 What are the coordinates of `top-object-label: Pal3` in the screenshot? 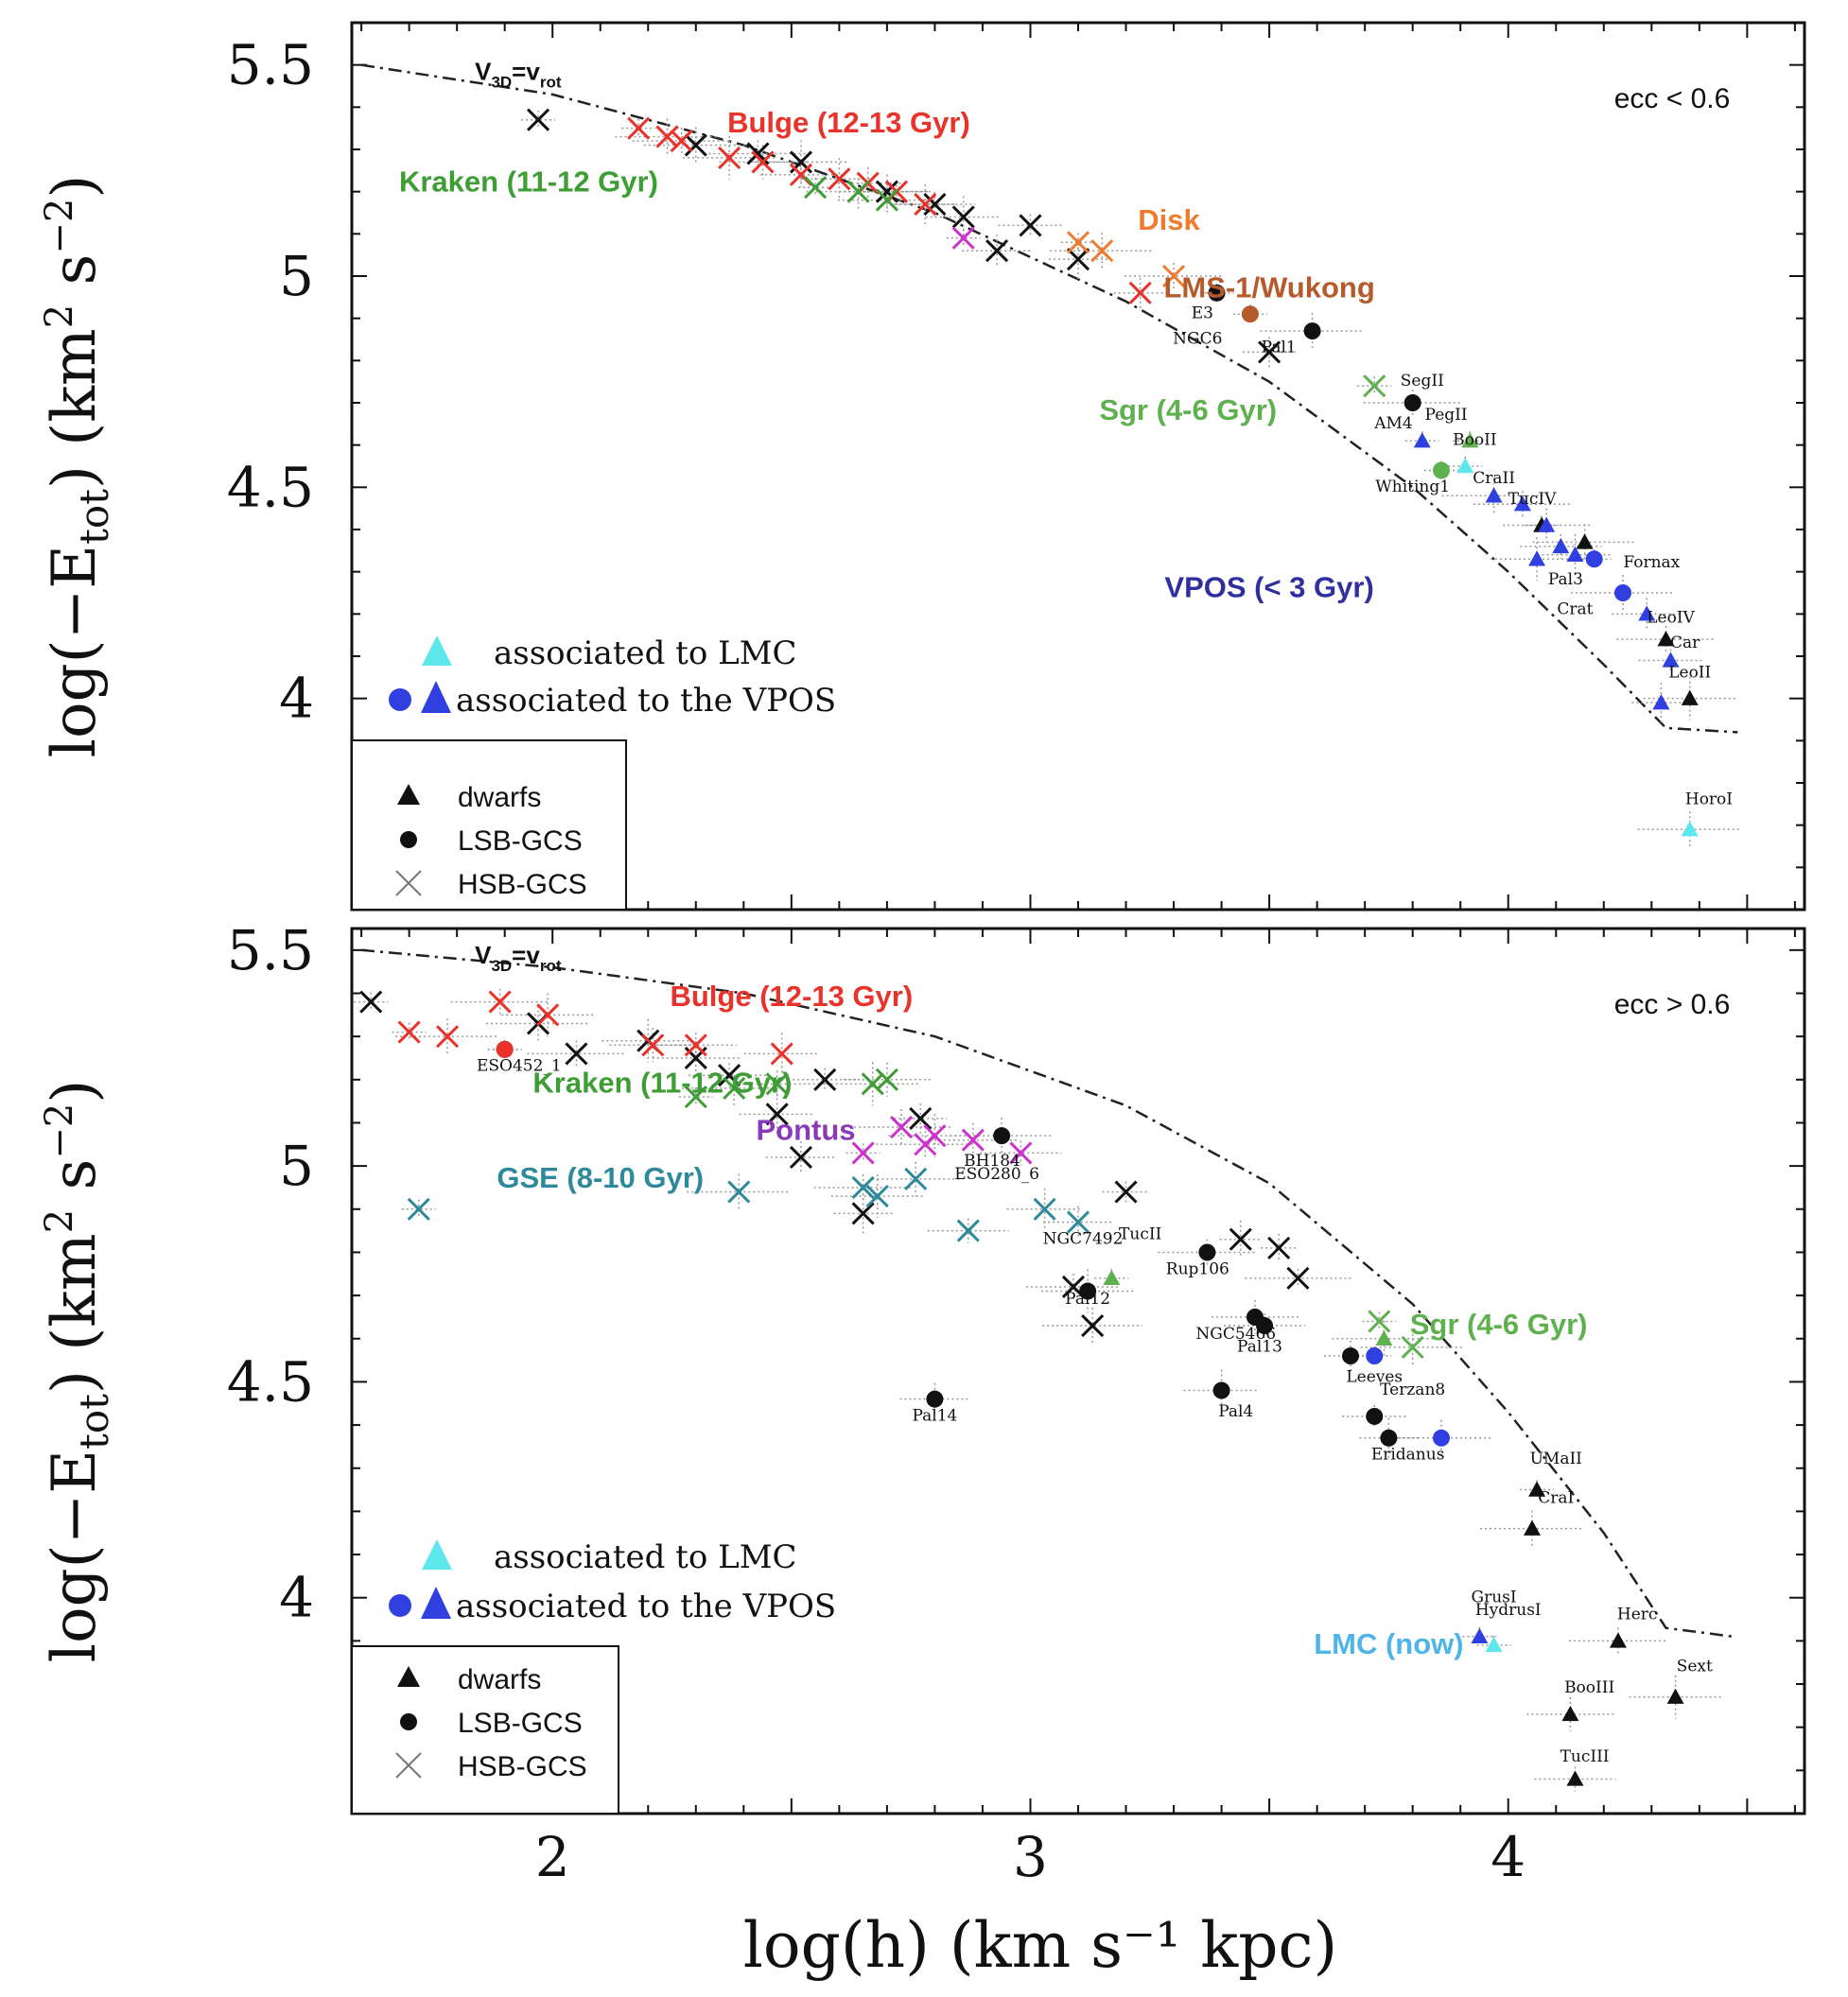 It's located at (1565, 580).